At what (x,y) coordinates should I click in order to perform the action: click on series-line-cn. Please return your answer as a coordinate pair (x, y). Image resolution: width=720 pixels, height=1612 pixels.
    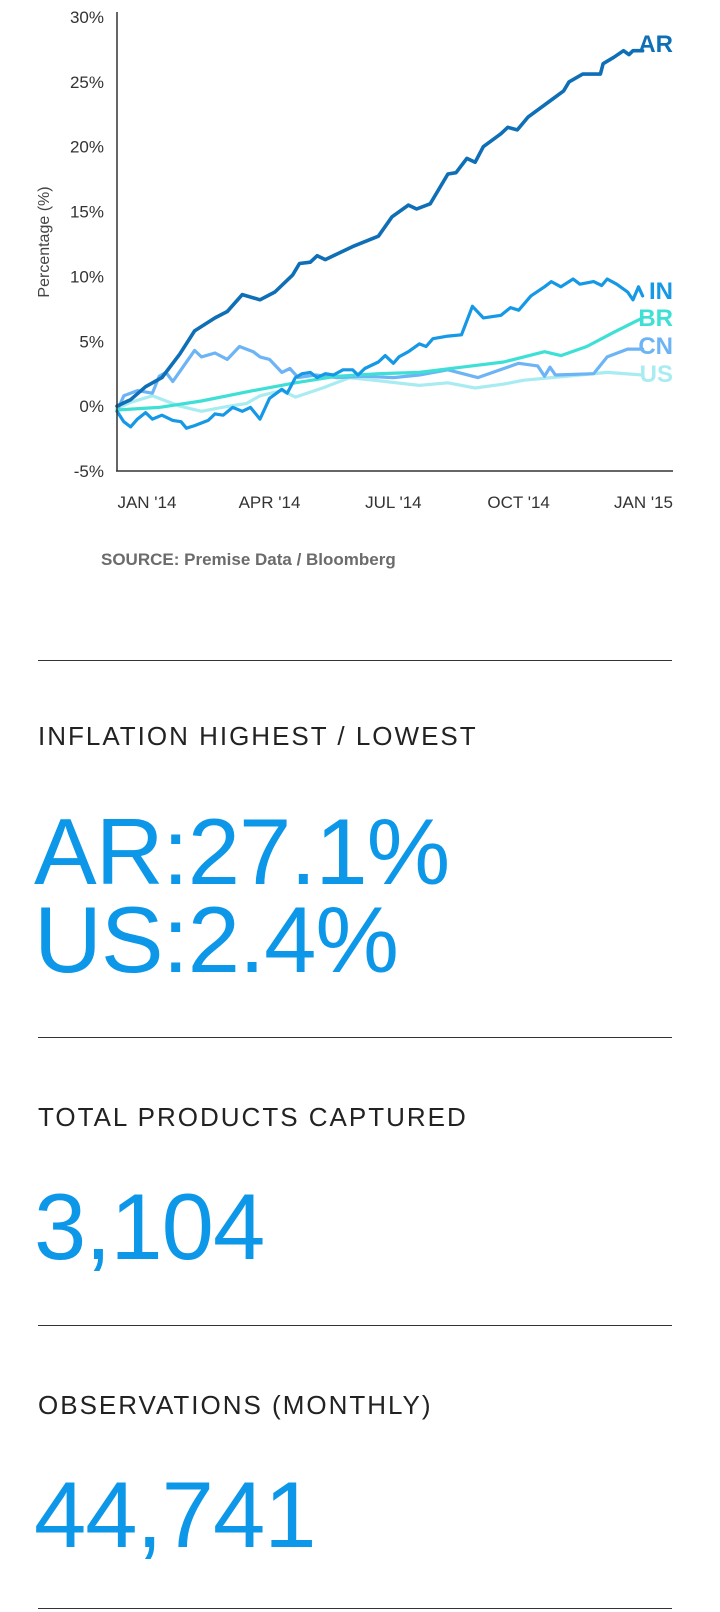
    Looking at the image, I should click on (380, 378).